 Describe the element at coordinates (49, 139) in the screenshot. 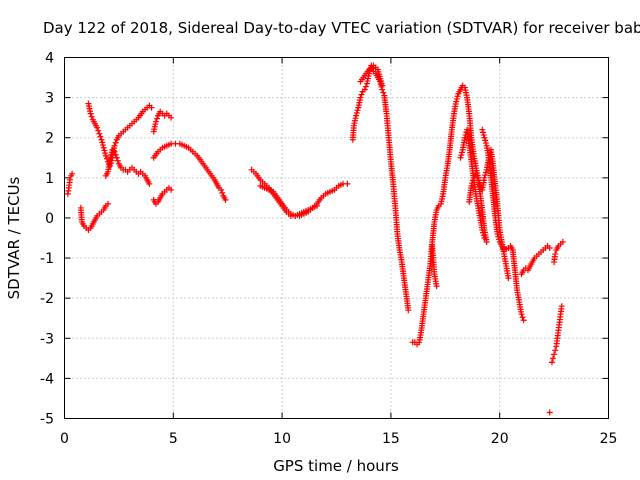

I see `y-tick-label: 2` at that location.